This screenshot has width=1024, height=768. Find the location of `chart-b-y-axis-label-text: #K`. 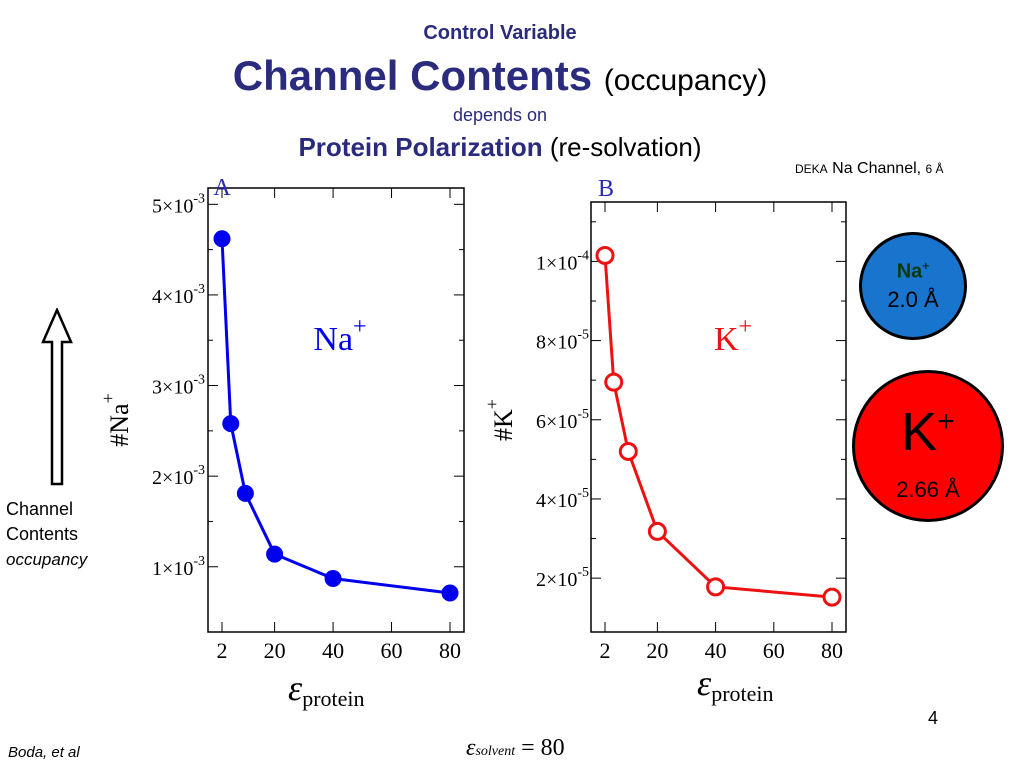

chart-b-y-axis-label-text: #K is located at coordinates (503, 425).